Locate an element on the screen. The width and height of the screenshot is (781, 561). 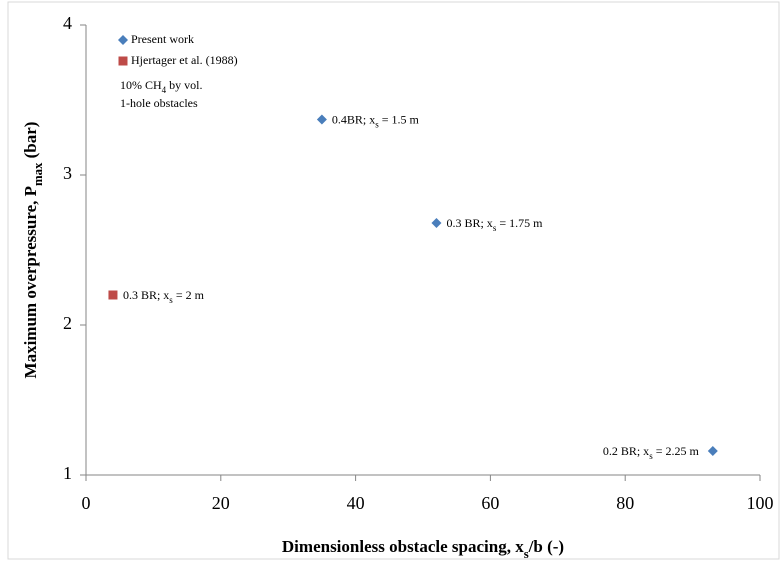
point-label: 0.3 BR; xs = 1.75 m is located at coordinates (494, 224).